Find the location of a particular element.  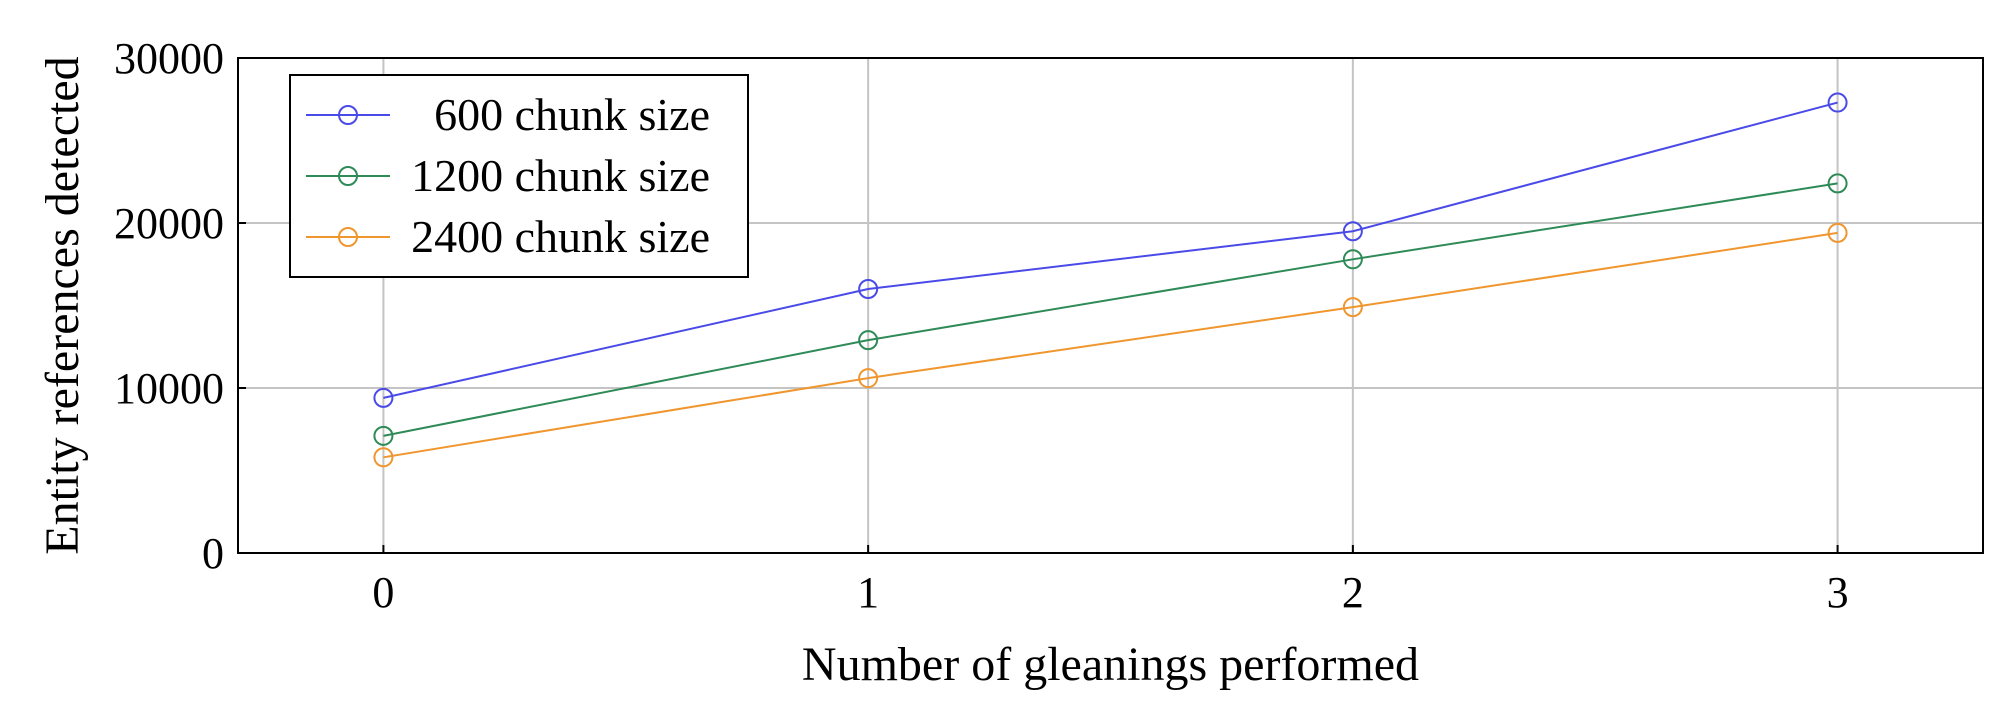

legend-label: 2400 chunk size is located at coordinates (560, 236).